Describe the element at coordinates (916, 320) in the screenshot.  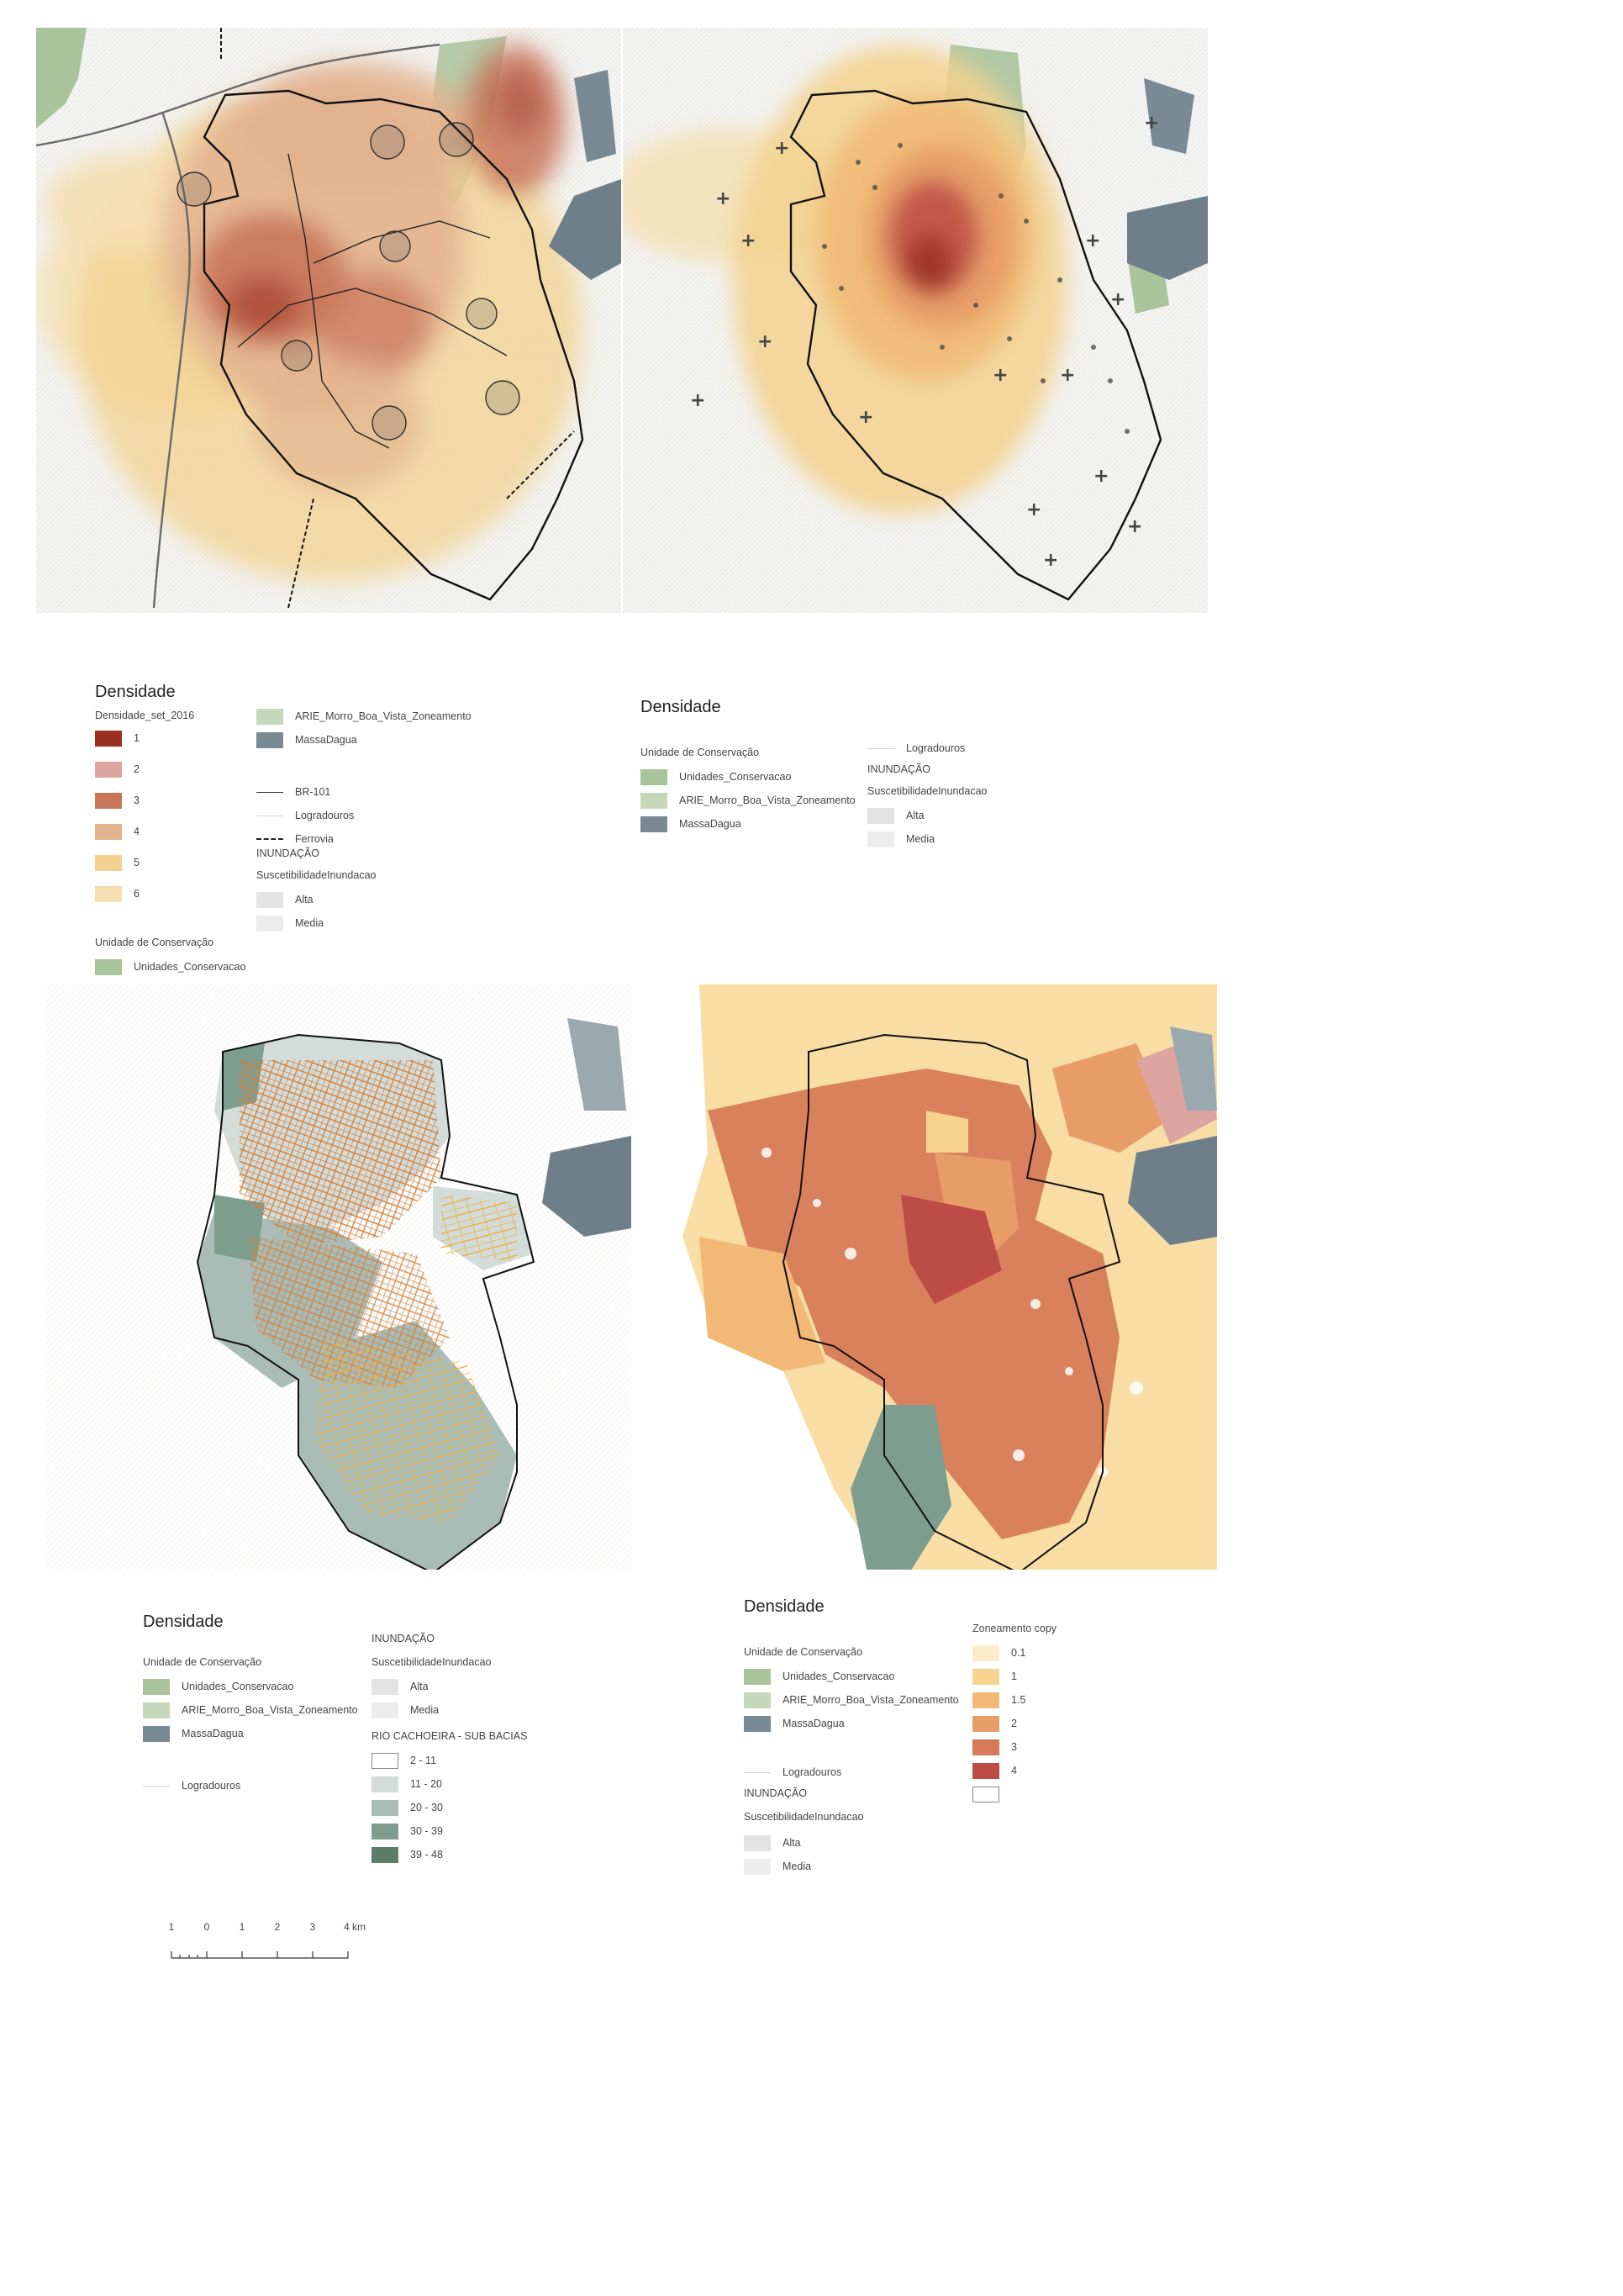
I see `map-density-services: + + + + + + + + + + + + + + +` at that location.